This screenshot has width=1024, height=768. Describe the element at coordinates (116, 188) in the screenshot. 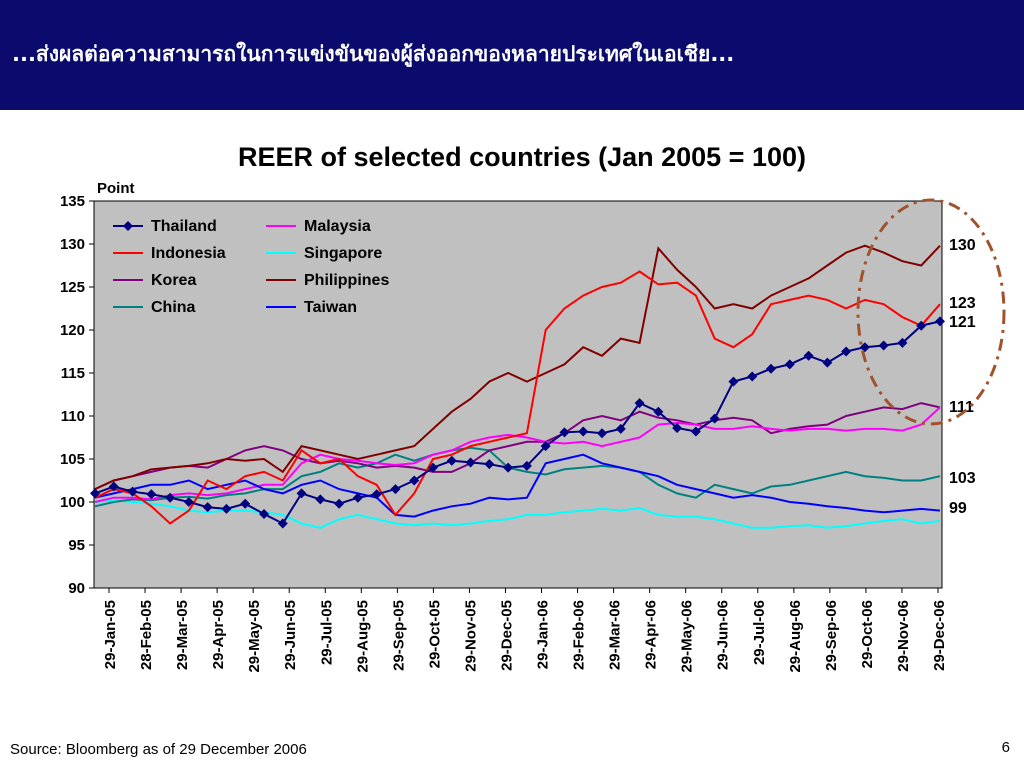

I see `y-axis-label: Point` at that location.